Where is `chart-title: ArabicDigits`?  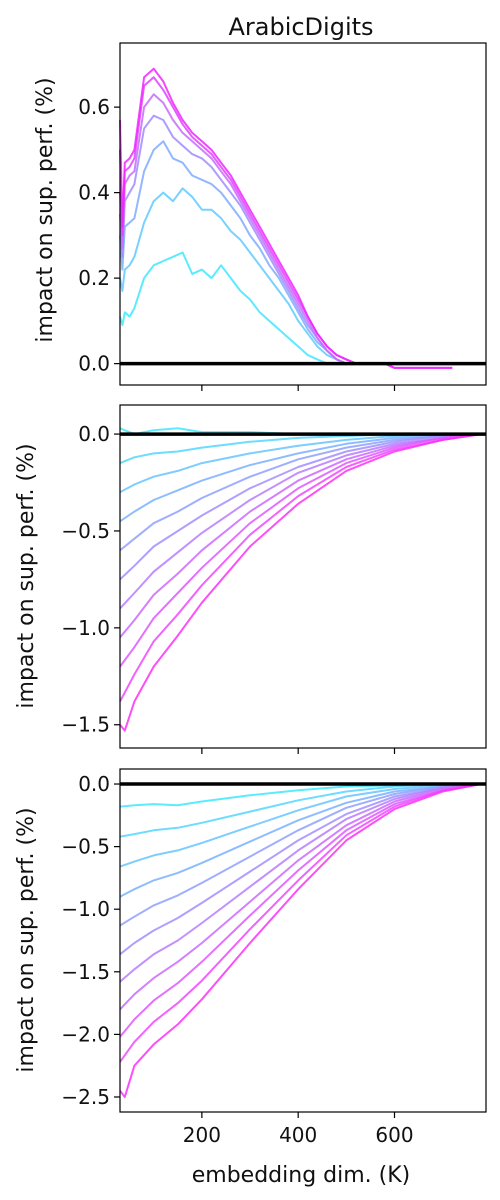
chart-title: ArabicDigits is located at coordinates (300, 27).